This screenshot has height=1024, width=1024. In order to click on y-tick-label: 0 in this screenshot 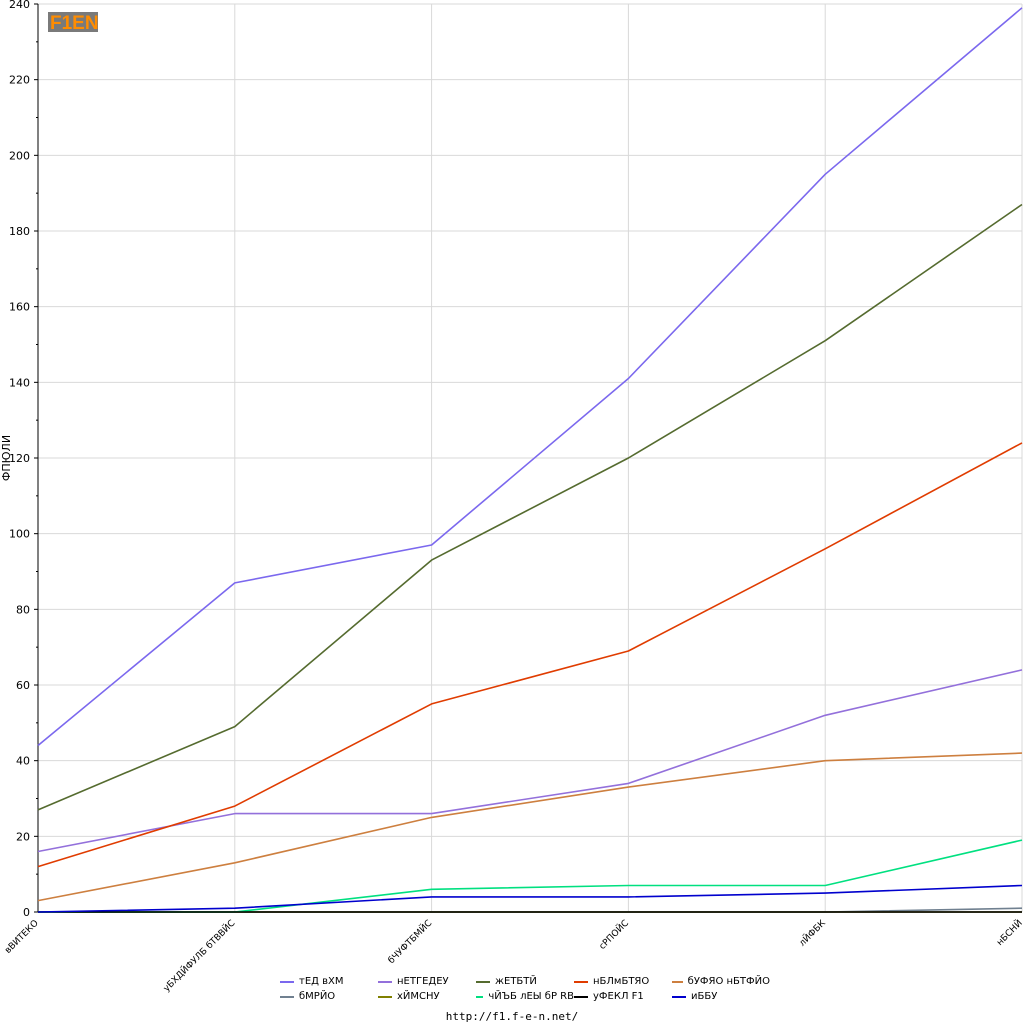, I will do `click(26, 912)`.